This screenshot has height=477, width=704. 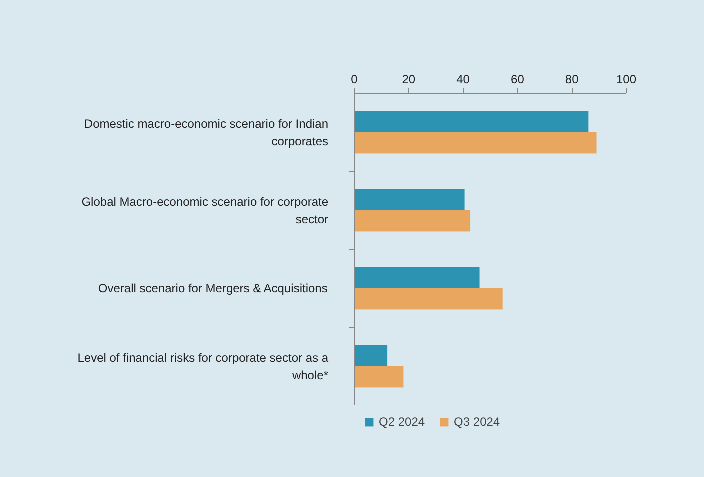 I want to click on x-tick-label: 100, so click(x=626, y=79).